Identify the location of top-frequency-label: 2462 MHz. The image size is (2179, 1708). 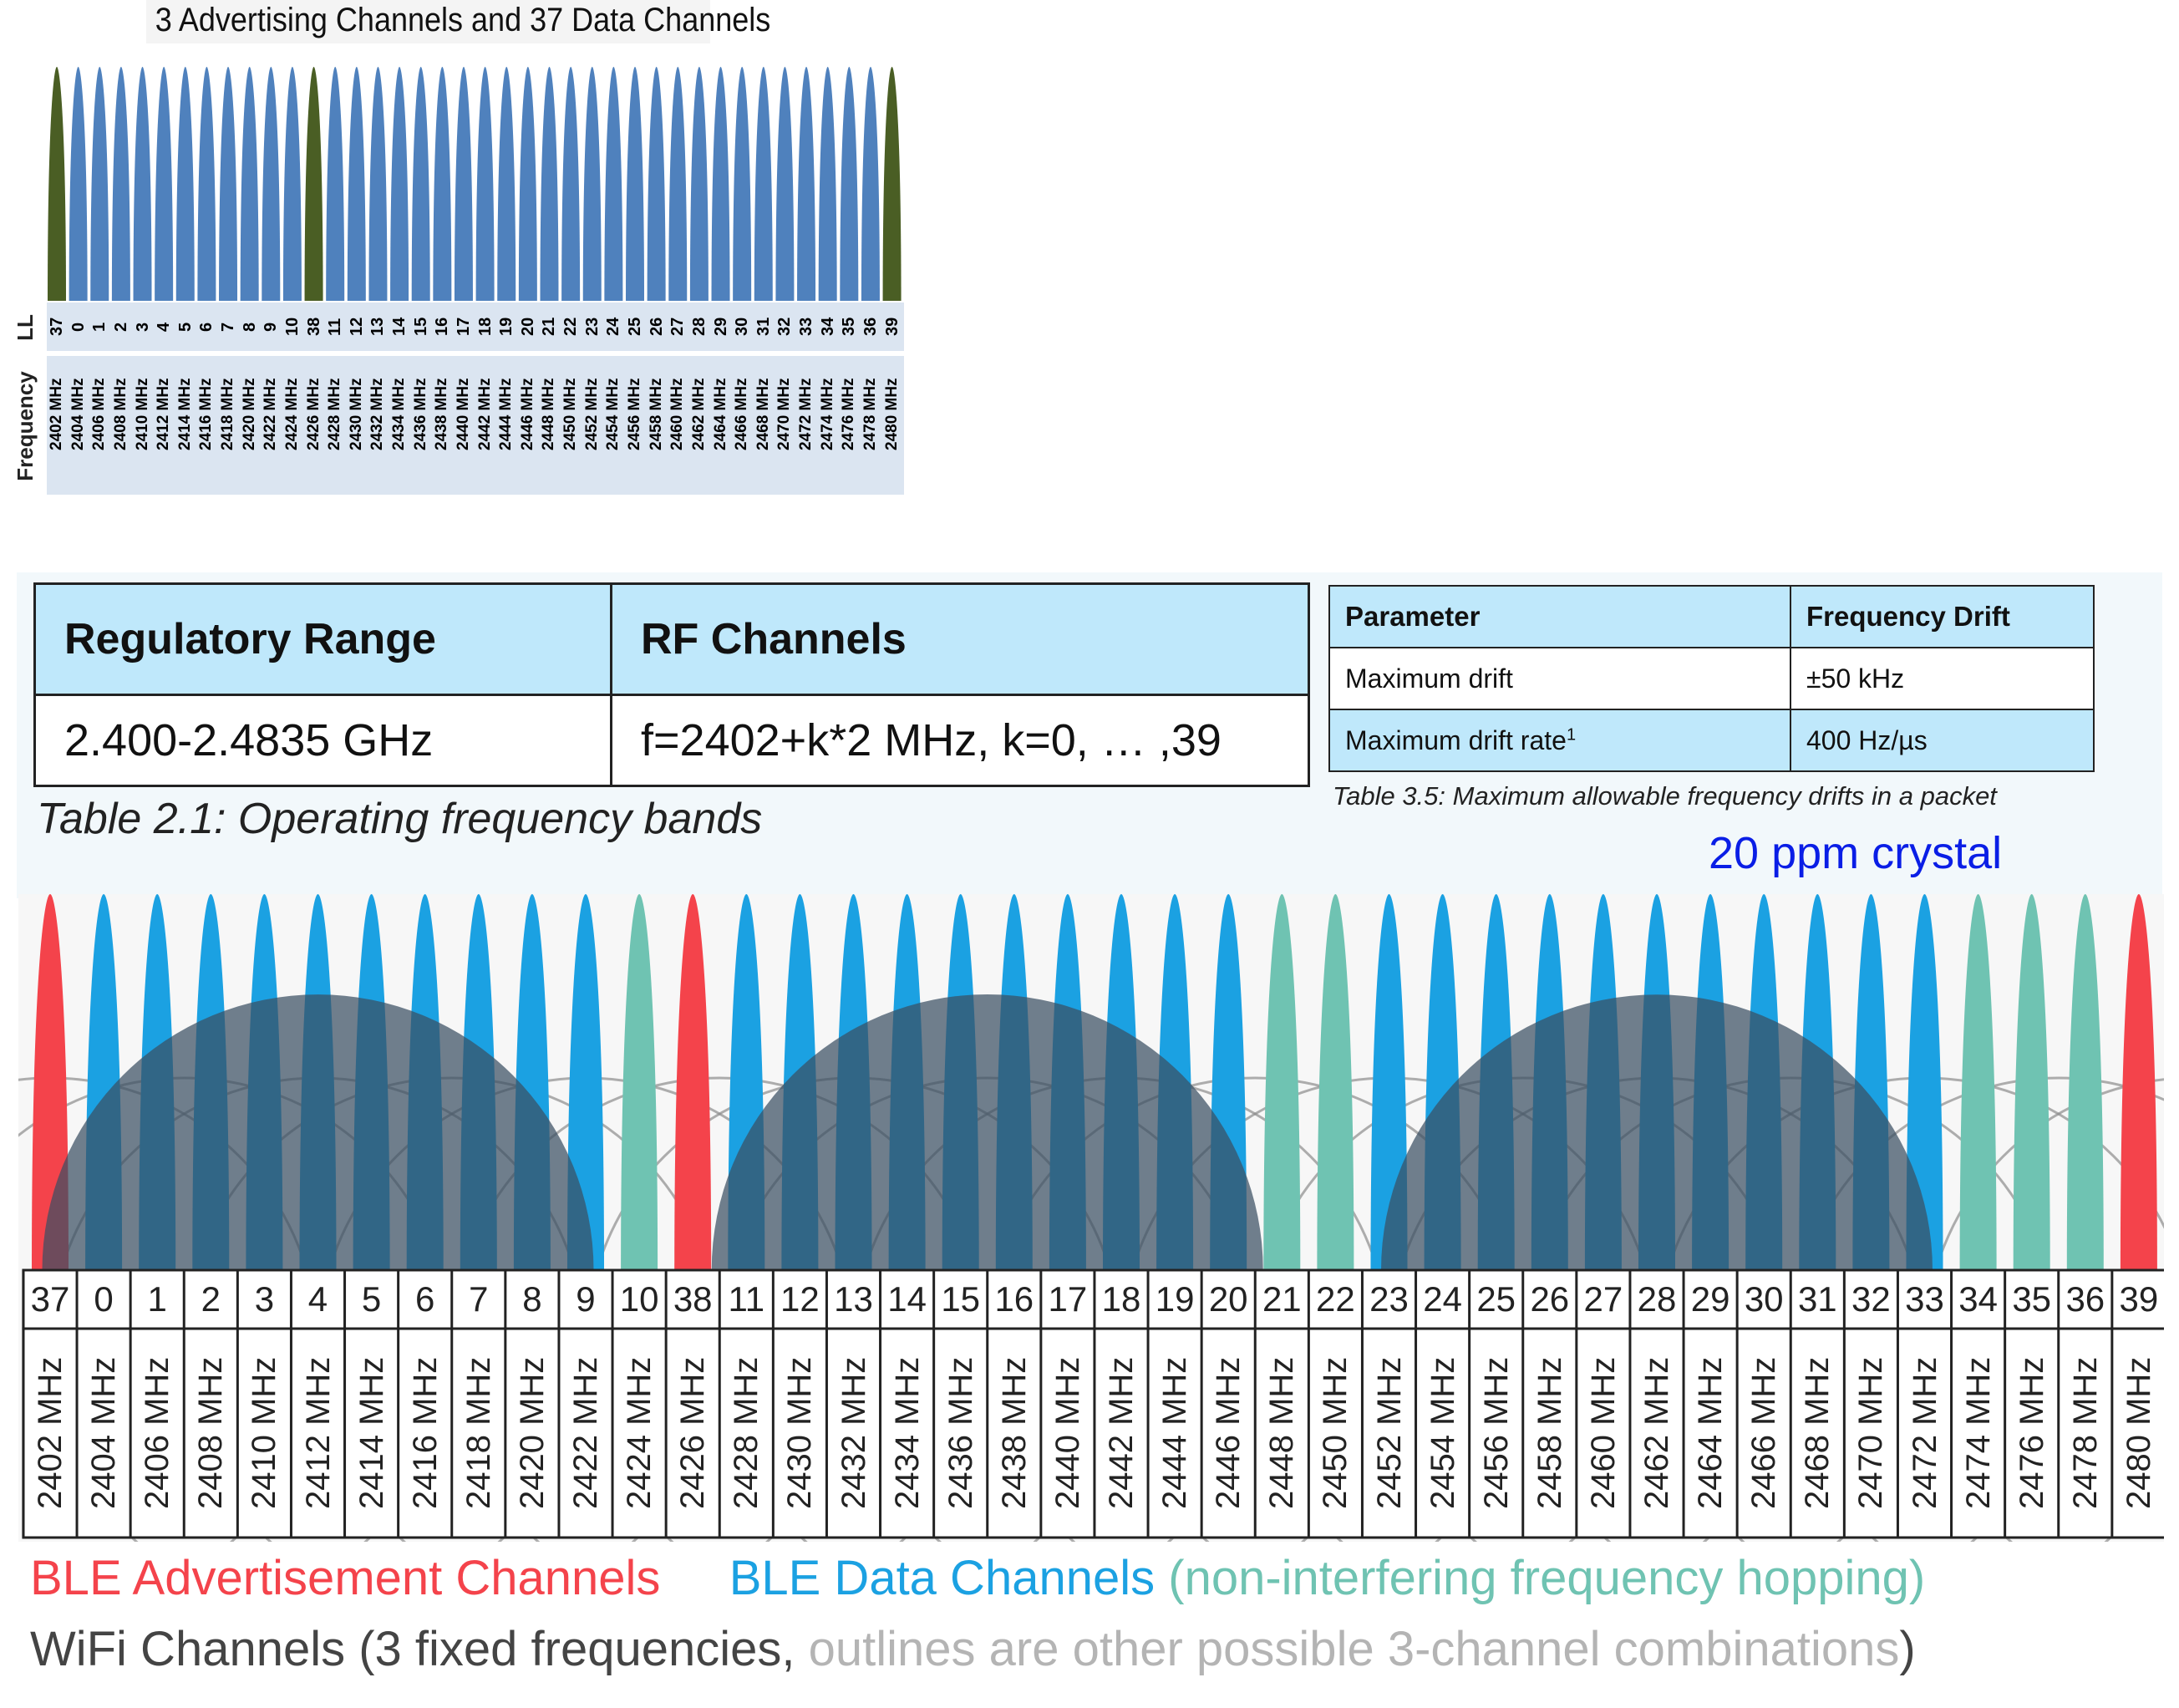
(698, 414).